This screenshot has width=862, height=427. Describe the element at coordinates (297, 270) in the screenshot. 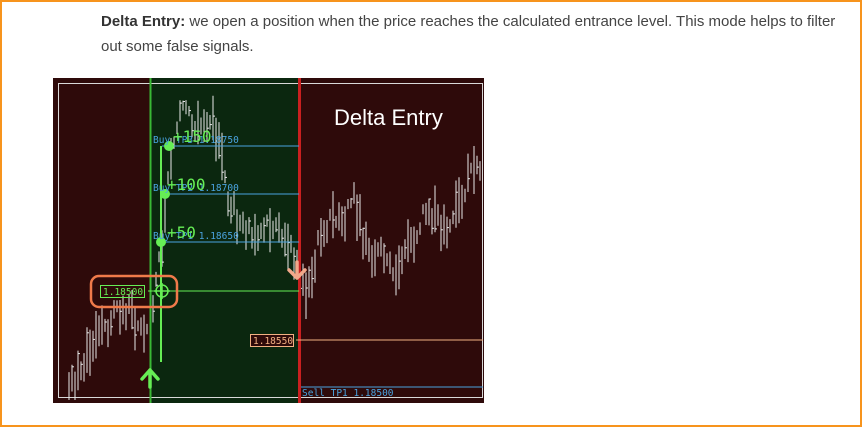

I see `down-arrow-icon` at that location.